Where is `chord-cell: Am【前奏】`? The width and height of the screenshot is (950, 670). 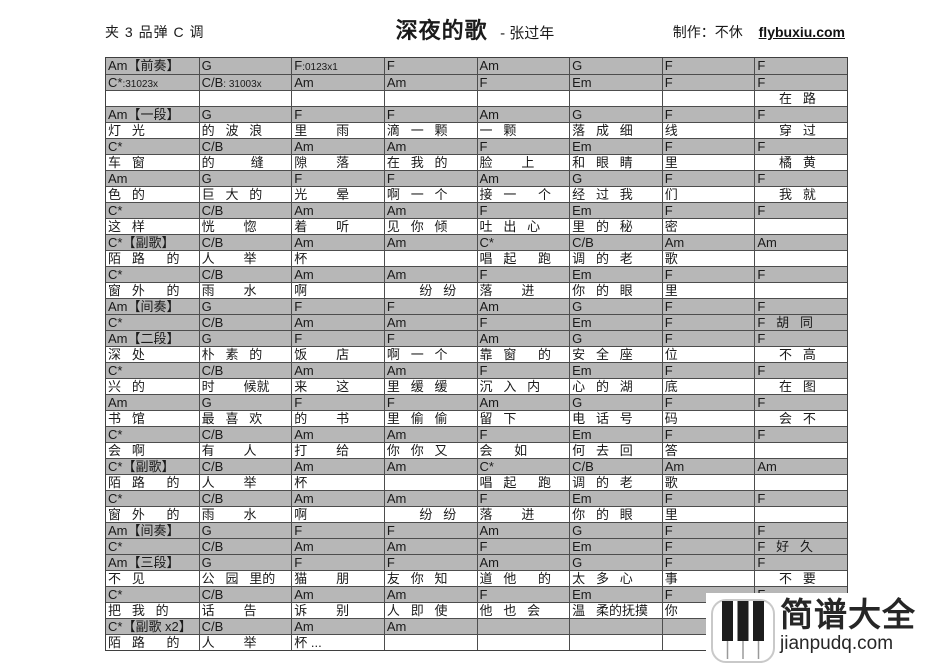
chord-cell: Am【前奏】 is located at coordinates (144, 65).